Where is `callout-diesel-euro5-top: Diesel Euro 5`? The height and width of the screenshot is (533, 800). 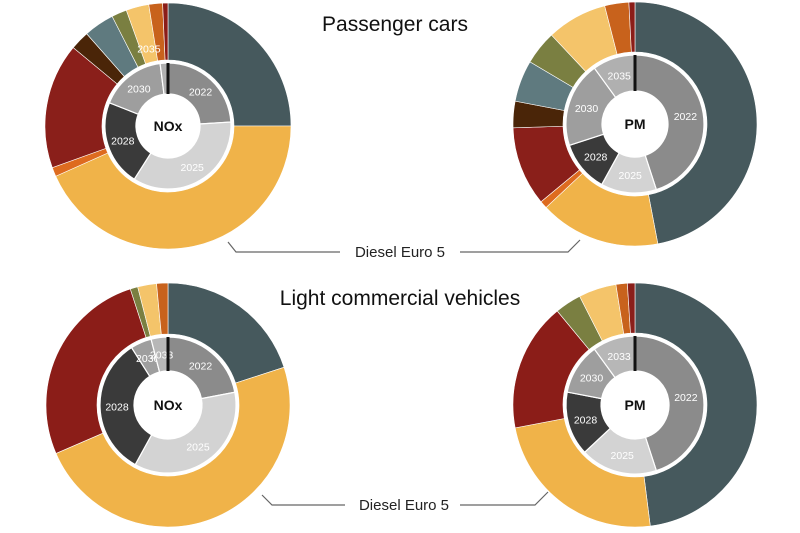
callout-diesel-euro5-top: Diesel Euro 5 is located at coordinates (400, 252).